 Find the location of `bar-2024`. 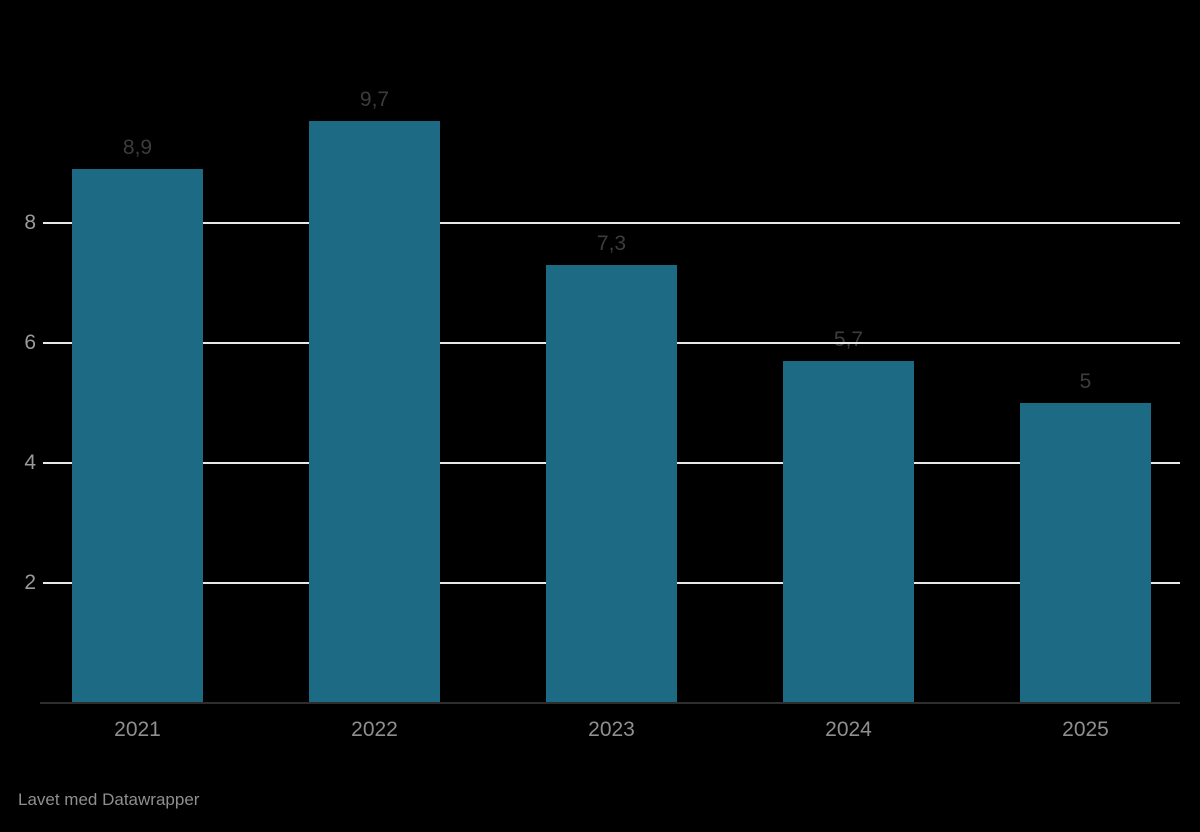

bar-2024 is located at coordinates (848, 532).